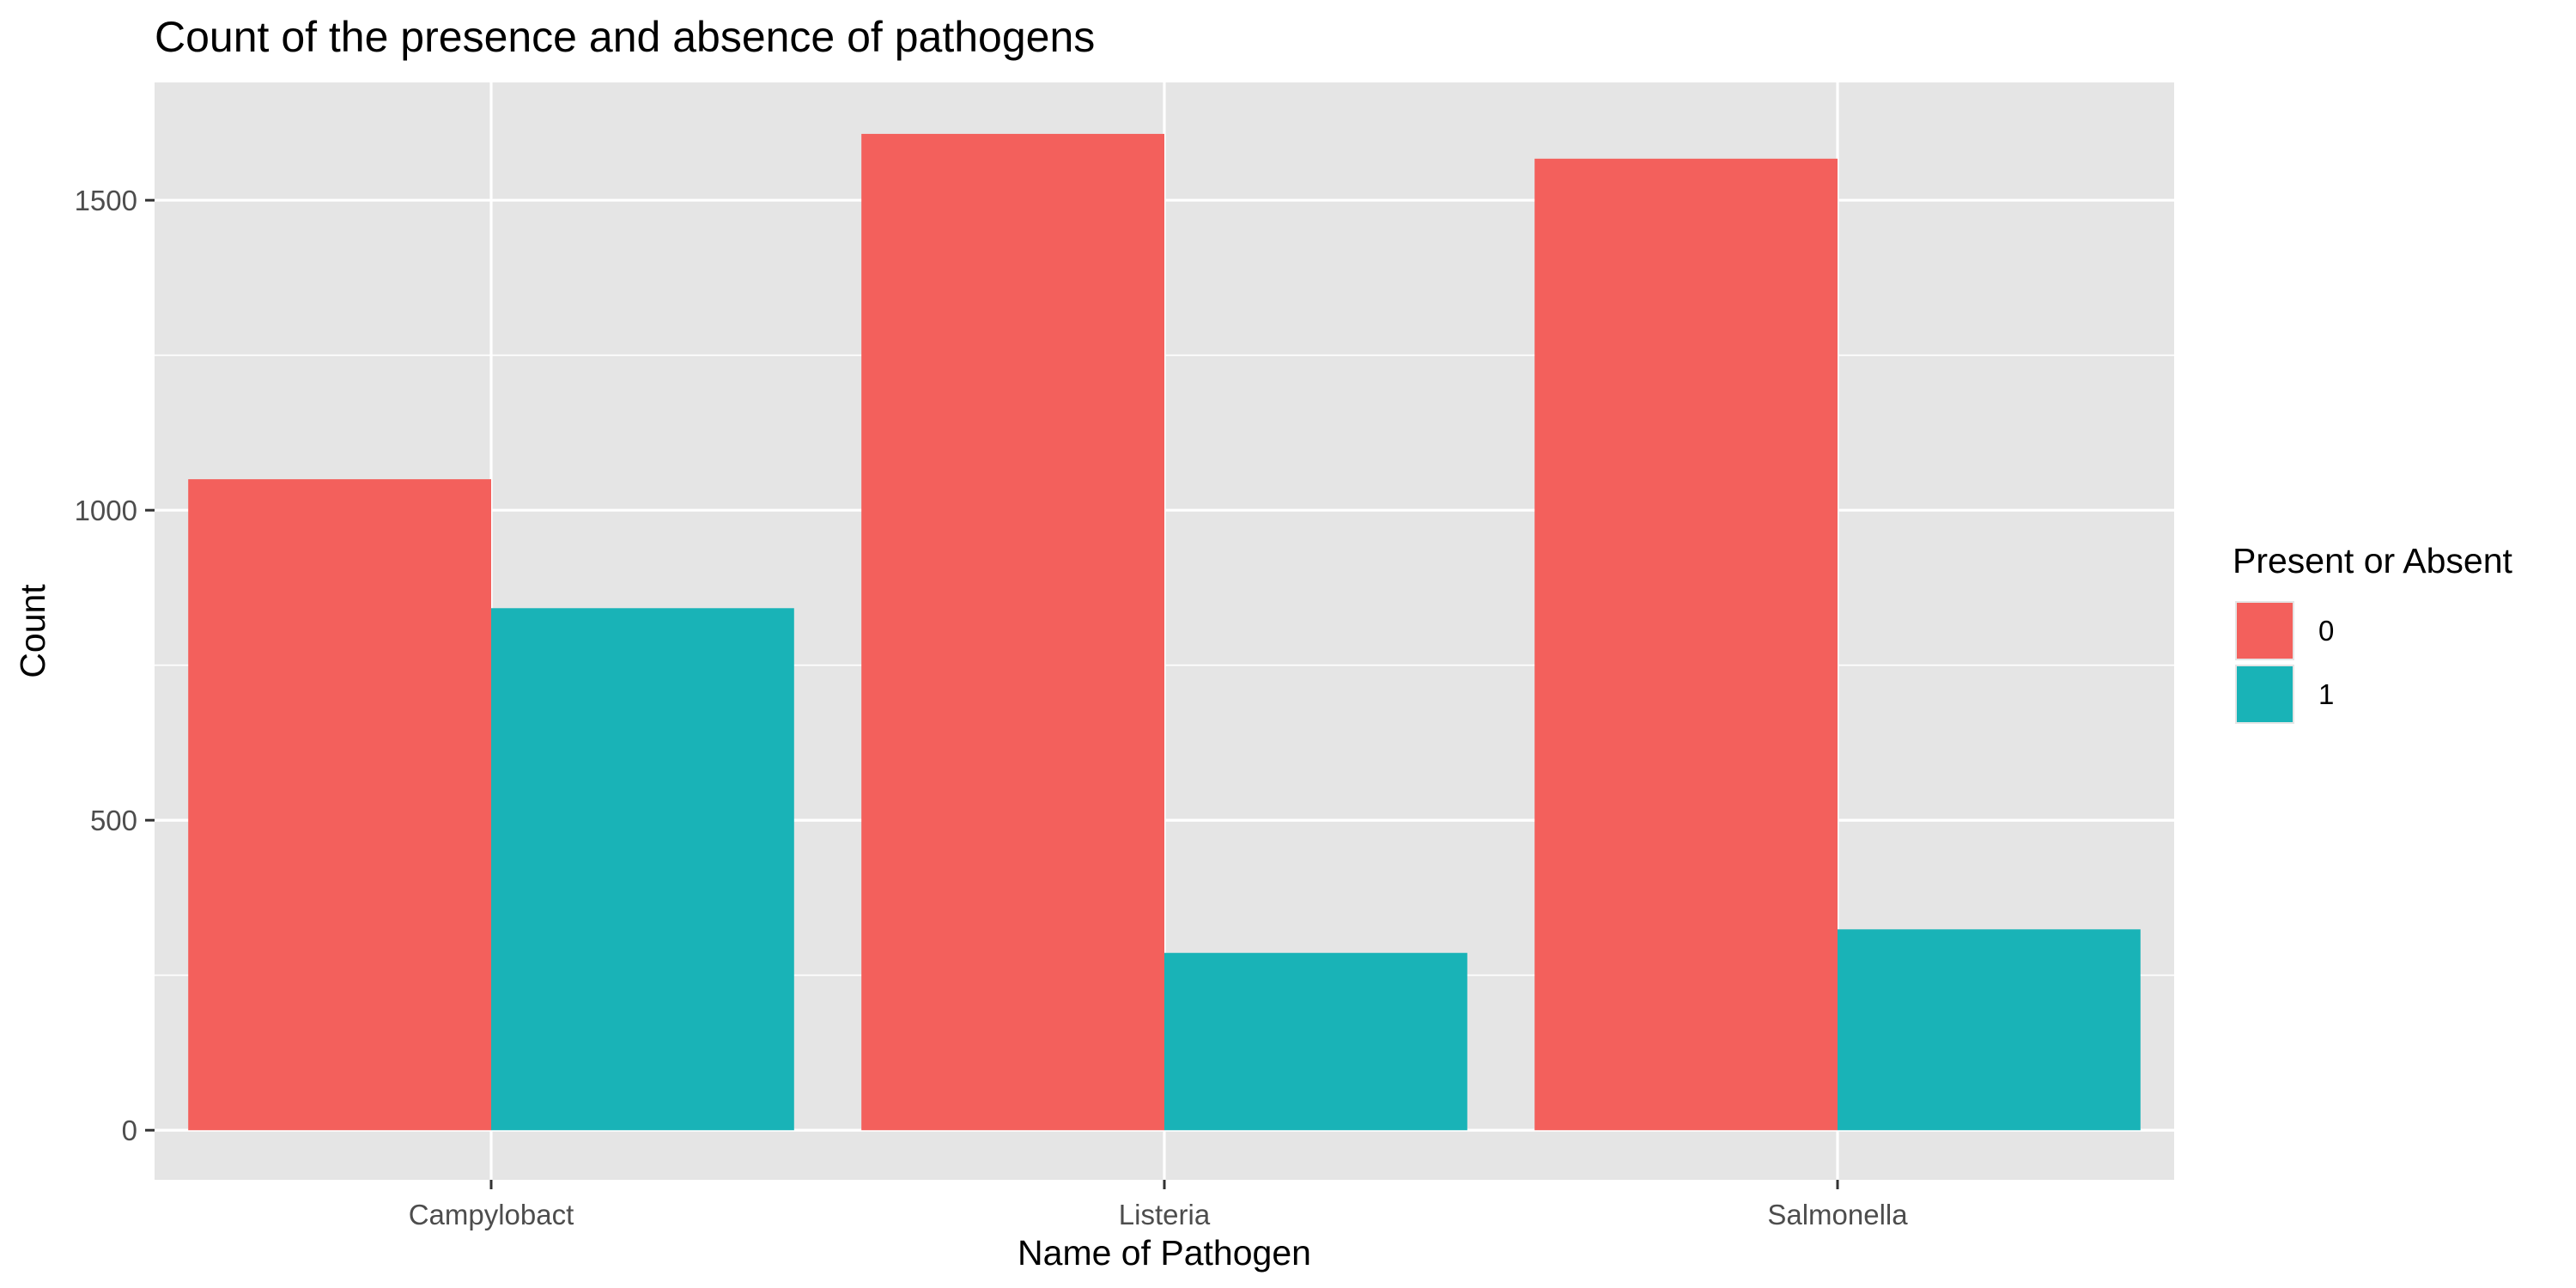  What do you see at coordinates (2326, 631) in the screenshot?
I see `legend-label: 0` at bounding box center [2326, 631].